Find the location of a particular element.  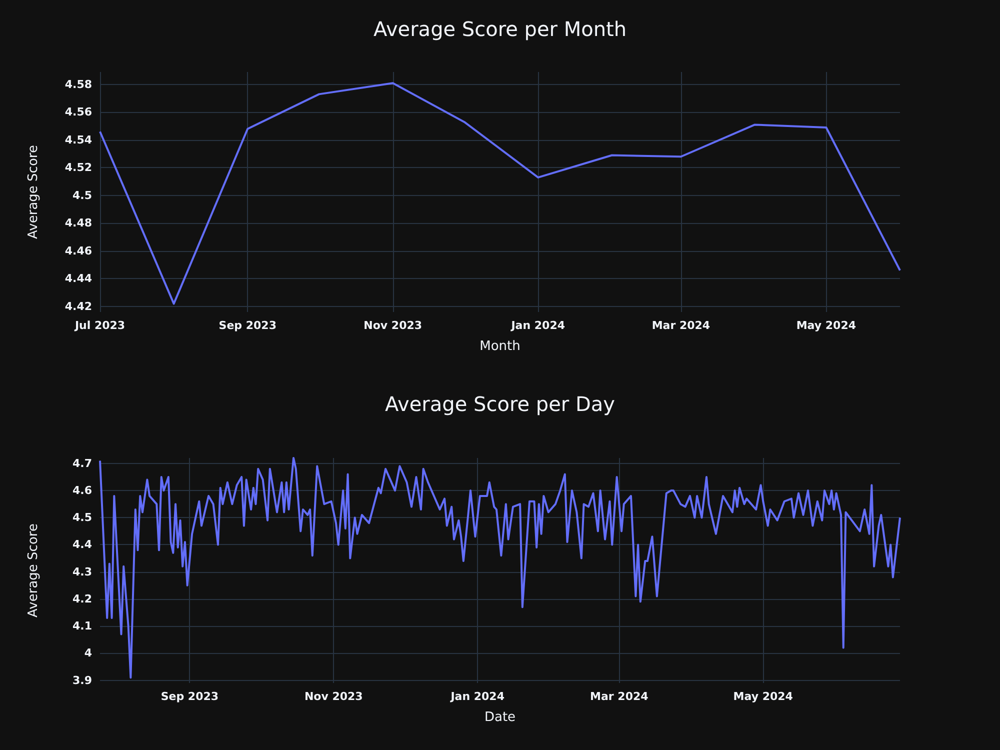

y-tick-label: 4.3 is located at coordinates (82, 571).